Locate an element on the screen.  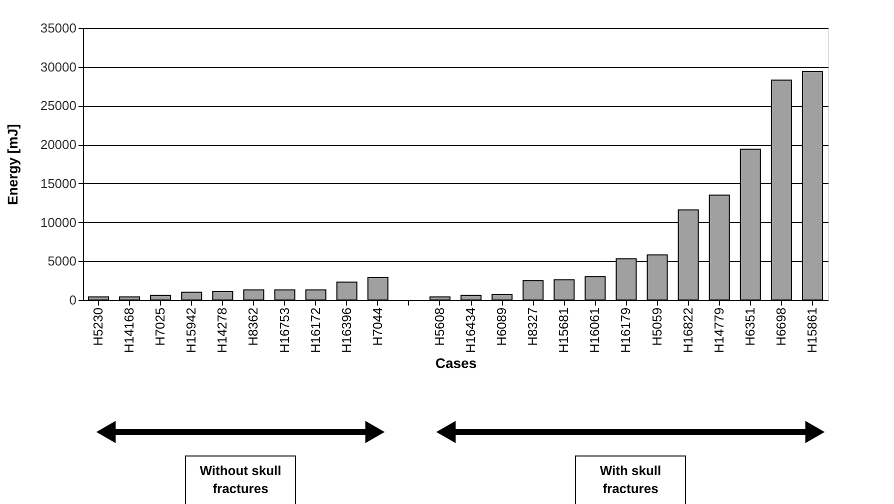
x-tick-label: H16061 is located at coordinates (594, 331).